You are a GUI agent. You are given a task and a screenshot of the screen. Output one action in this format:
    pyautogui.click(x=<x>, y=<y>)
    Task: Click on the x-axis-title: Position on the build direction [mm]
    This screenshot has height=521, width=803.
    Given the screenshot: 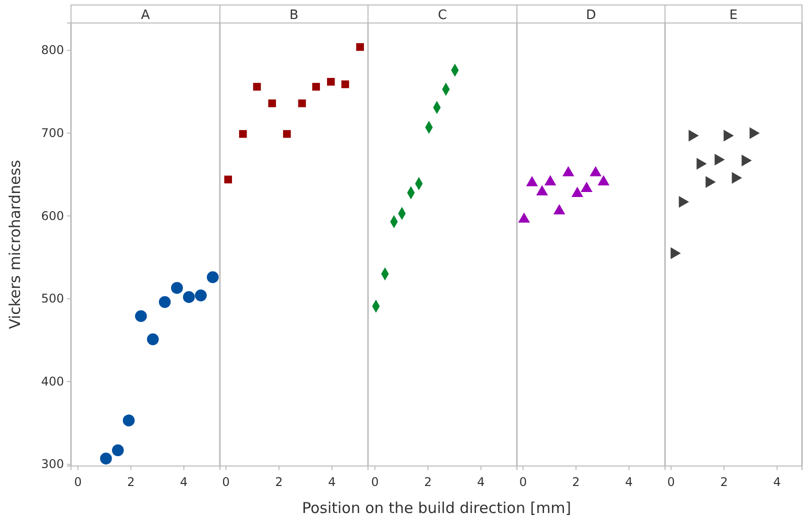 What is the action you would take?
    pyautogui.click(x=437, y=508)
    